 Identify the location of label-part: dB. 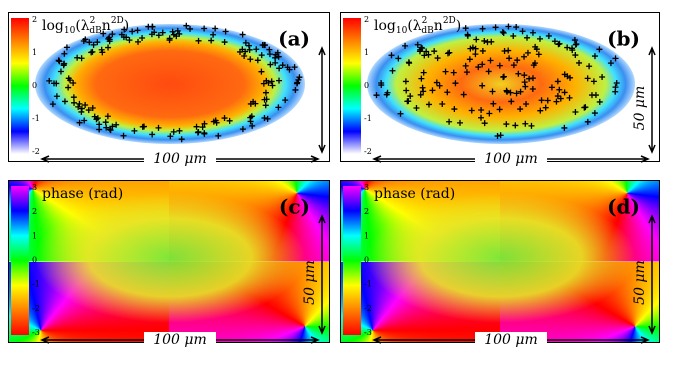
(427, 31).